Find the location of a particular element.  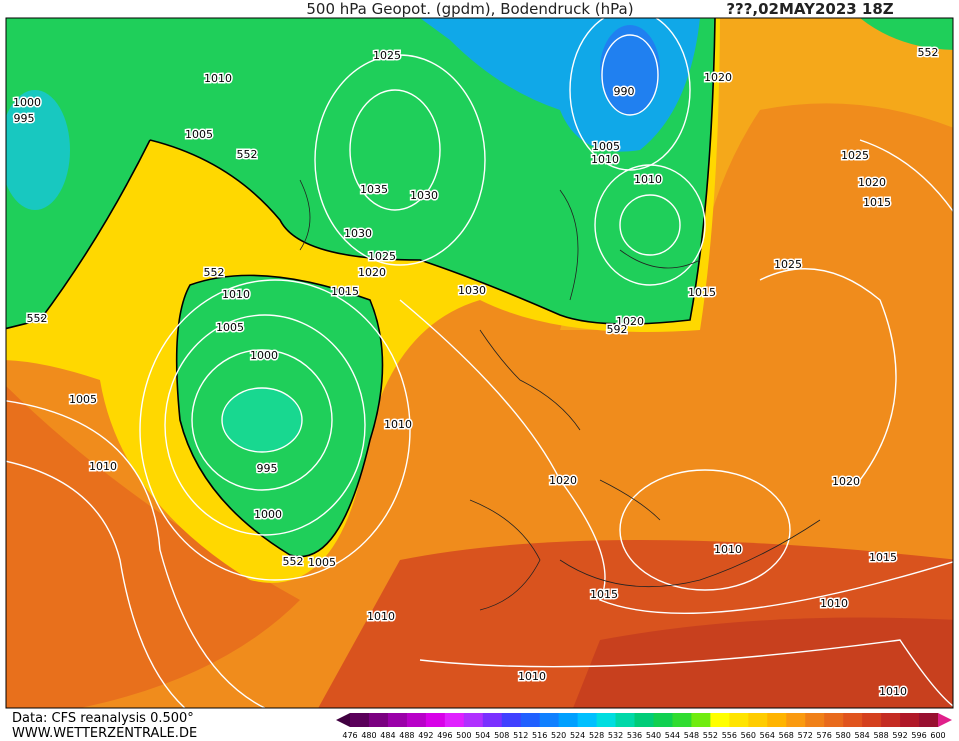

website: WWW.WETTERZENTRALE.DE is located at coordinates (104, 733).